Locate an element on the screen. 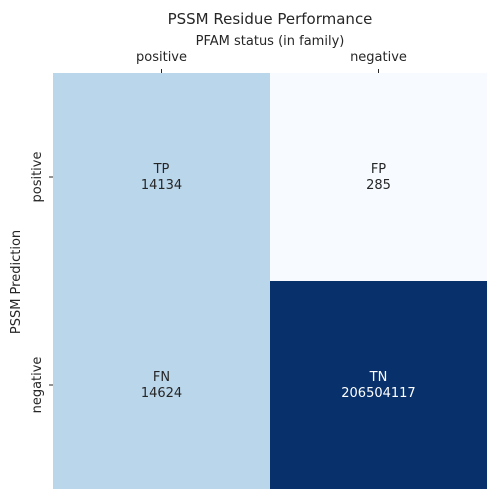 The width and height of the screenshot is (500, 500). cell-label-tp: TP is located at coordinates (161, 169).